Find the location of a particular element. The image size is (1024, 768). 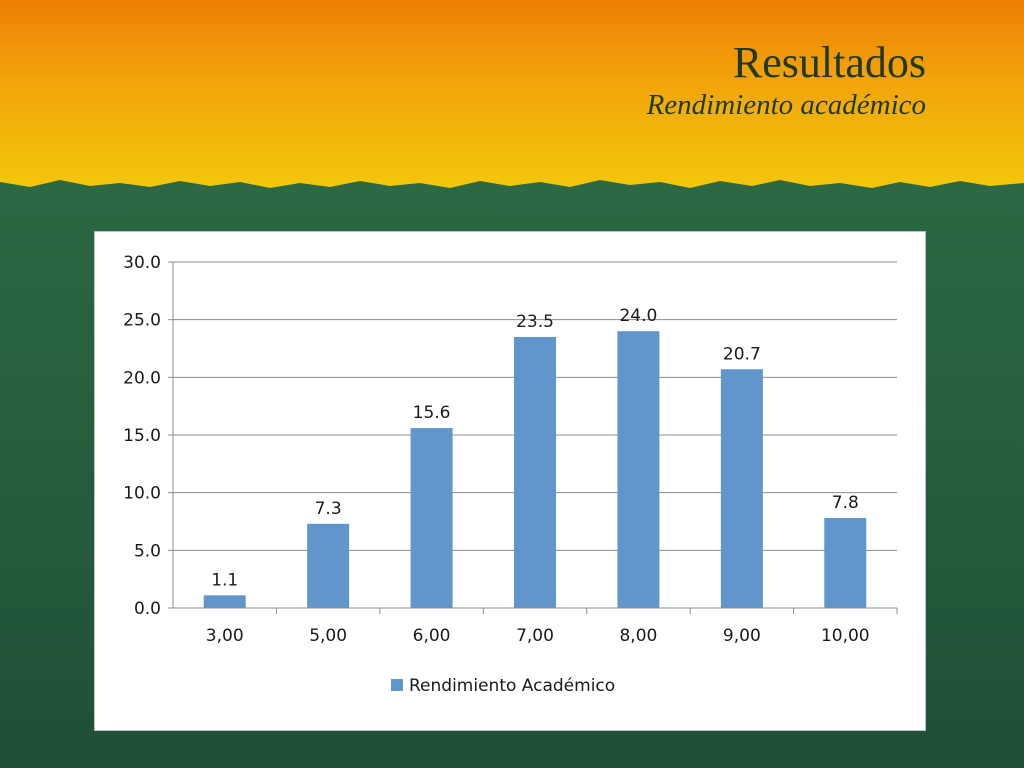

slide-title: Resultados is located at coordinates (829, 62).